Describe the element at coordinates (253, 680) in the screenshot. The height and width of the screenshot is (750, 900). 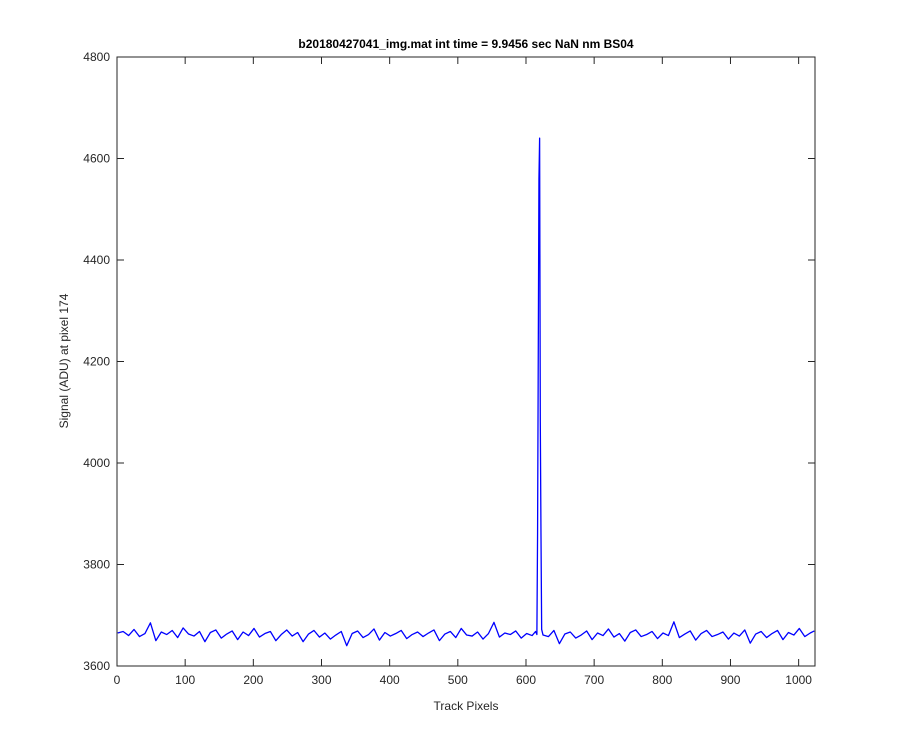
I see `x-tick-label: 200` at that location.